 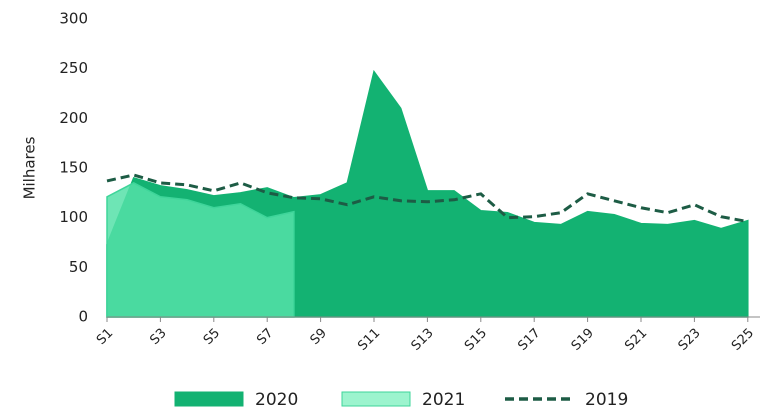 I want to click on x-tick-label: S15, so click(x=476, y=340).